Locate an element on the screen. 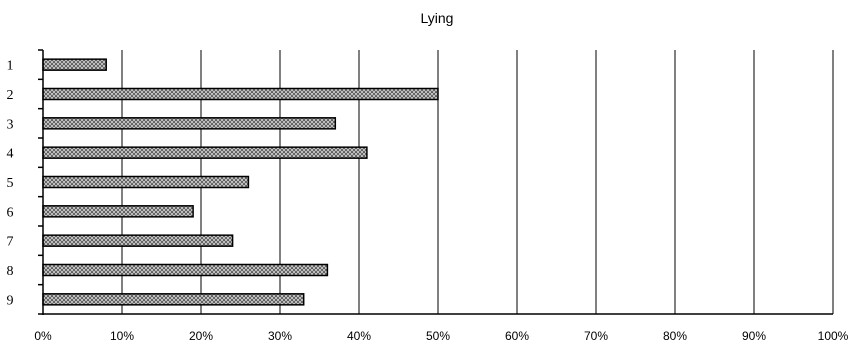  y-tick-label: 5 is located at coordinates (10, 183).